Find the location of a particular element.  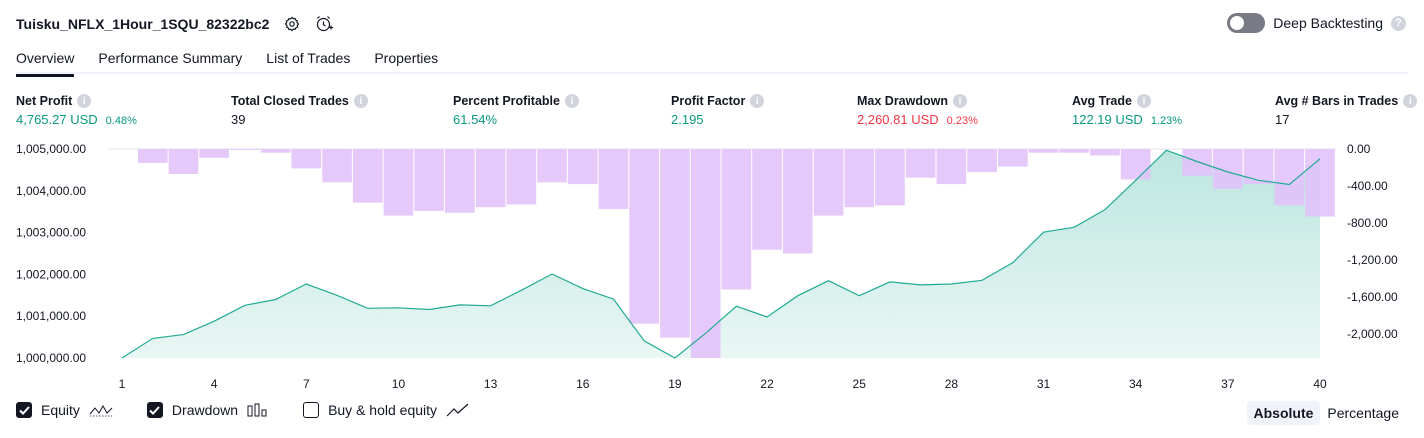

metric-percent-profitable: Percent Profitable i 61.54% is located at coordinates (516, 110).